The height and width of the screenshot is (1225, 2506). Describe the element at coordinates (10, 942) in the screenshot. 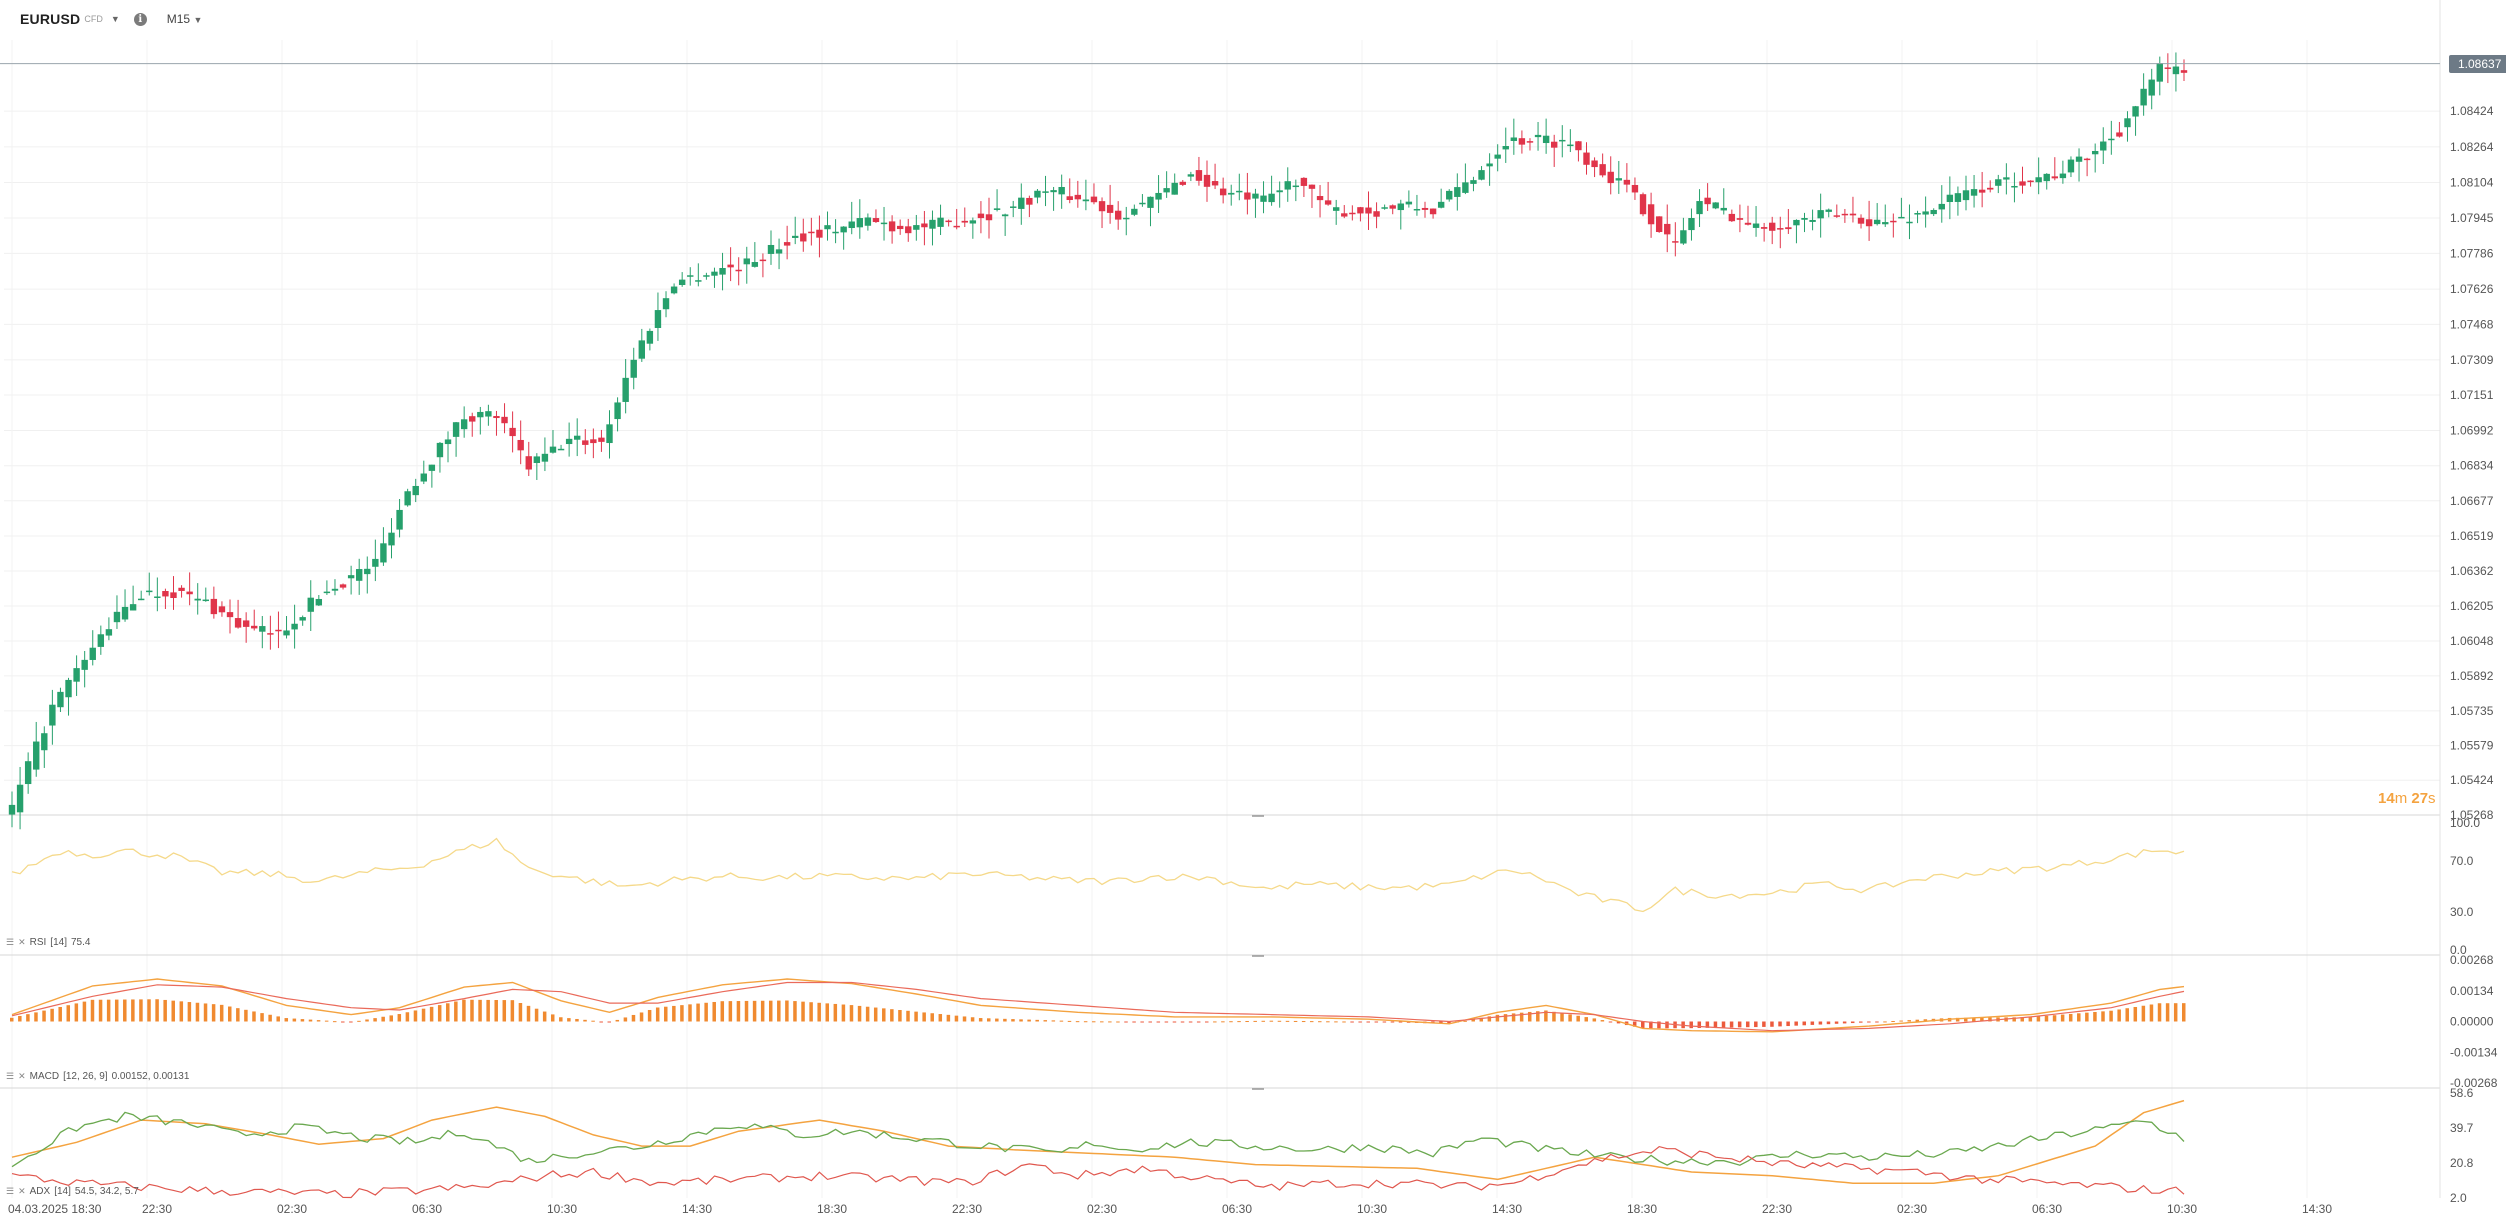

I see `rsi-settings-icon: ☰` at that location.